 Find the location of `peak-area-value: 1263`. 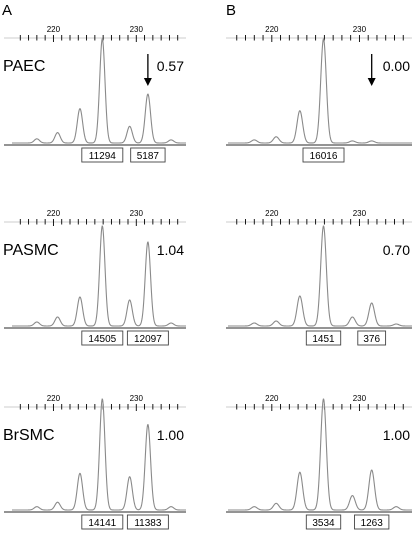

peak-area-value: 1263 is located at coordinates (372, 523).